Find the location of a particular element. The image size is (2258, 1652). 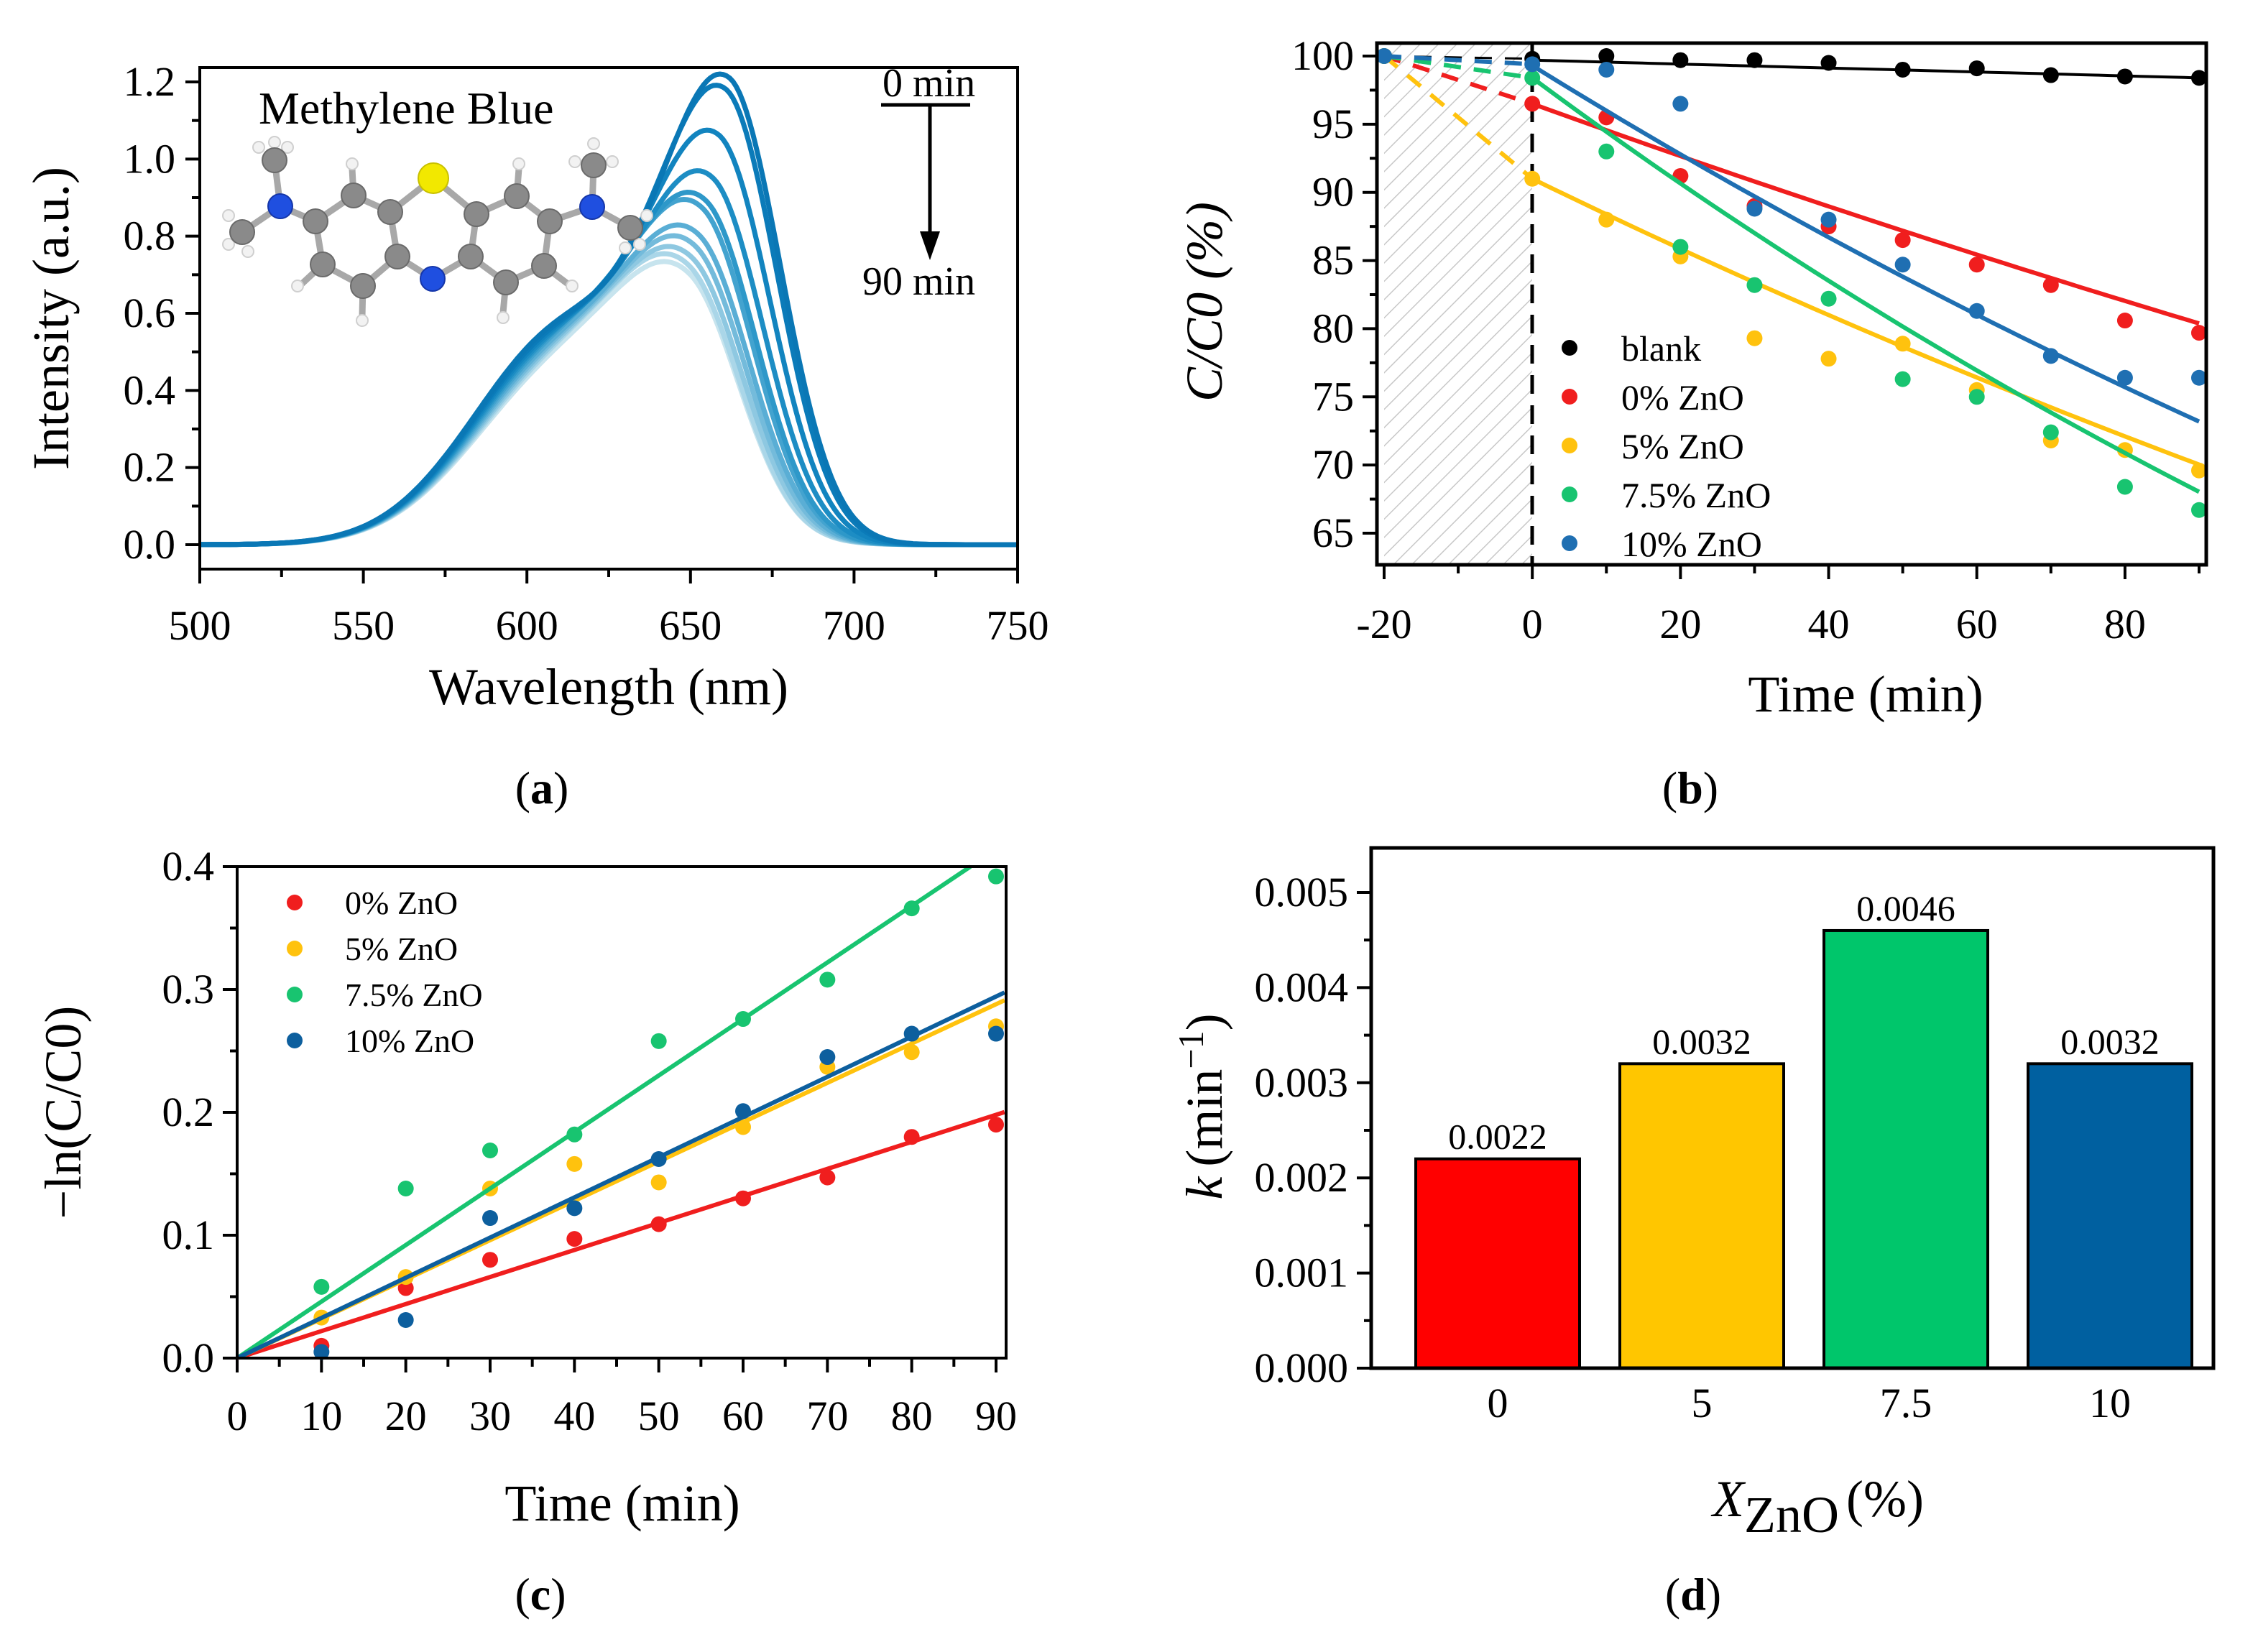

y-tick-label: 85 is located at coordinates (1333, 260).